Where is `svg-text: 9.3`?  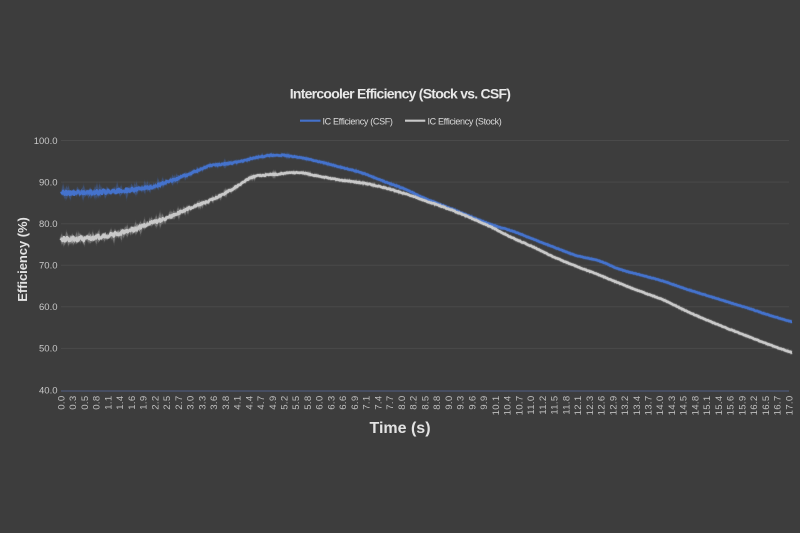 svg-text: 9.3 is located at coordinates (461, 403).